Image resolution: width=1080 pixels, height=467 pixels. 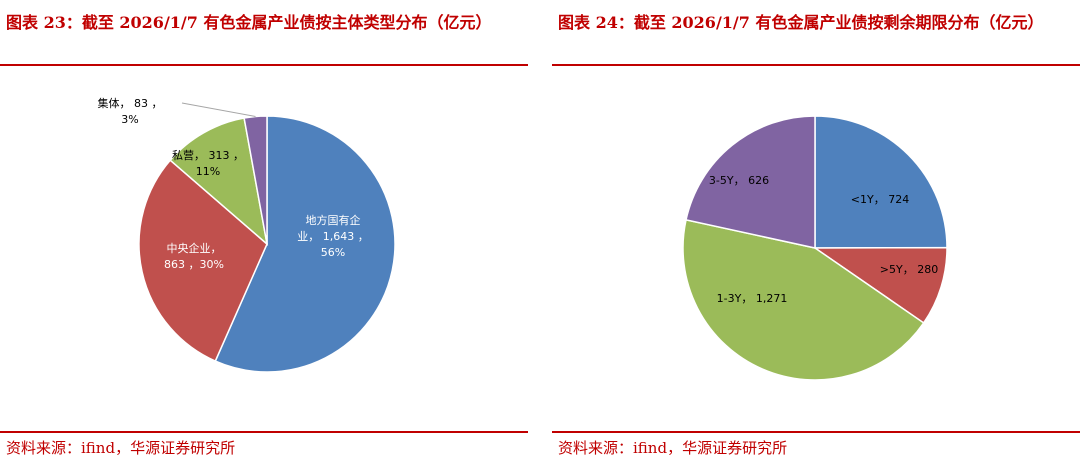 What do you see at coordinates (752, 298) in the screenshot?
I see `slice-label-right-1-3y: 1-3Y， 1,271` at bounding box center [752, 298].